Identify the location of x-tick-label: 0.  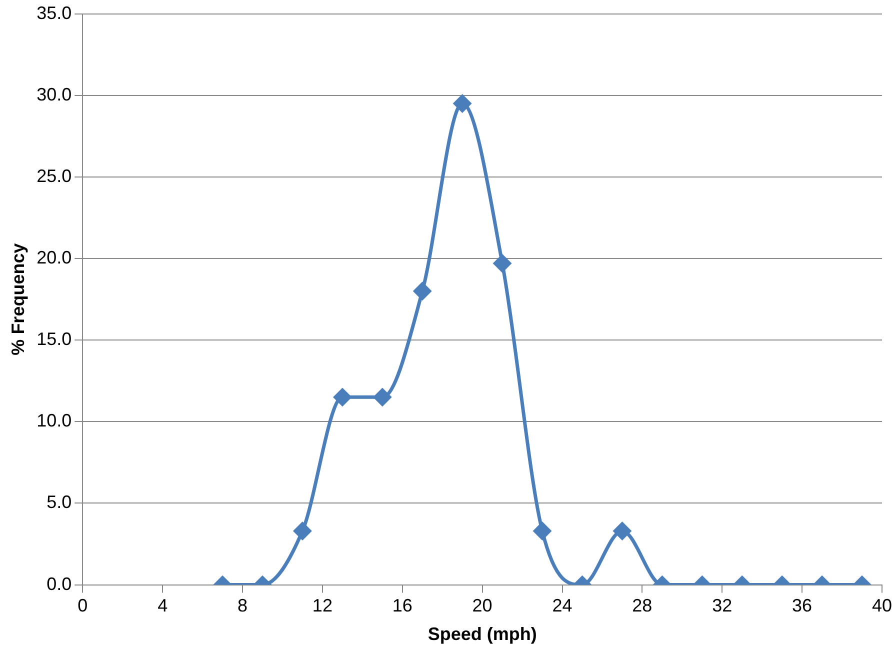
(83, 606).